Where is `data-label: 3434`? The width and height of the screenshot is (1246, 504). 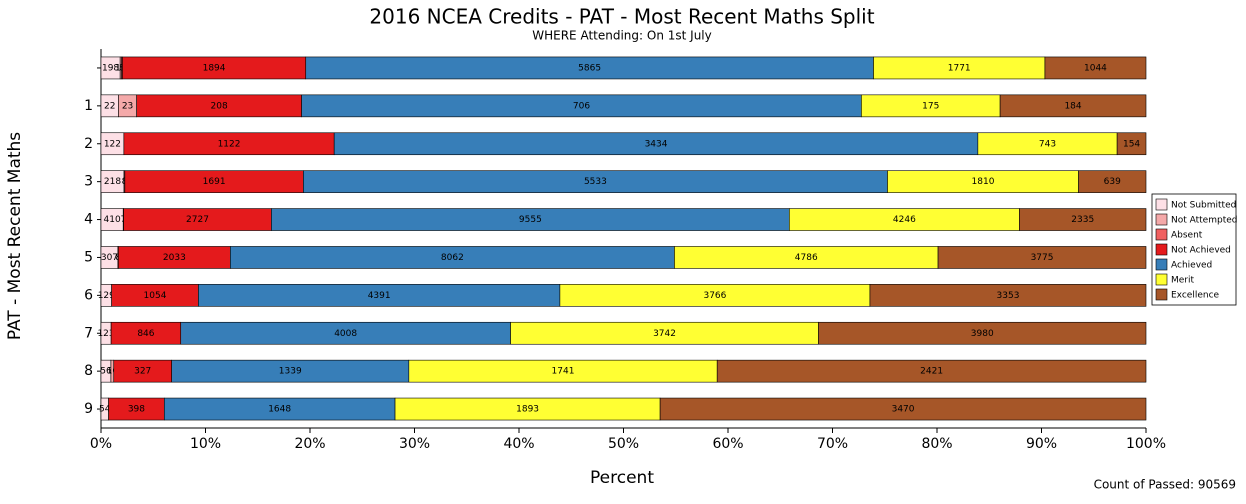
data-label: 3434 is located at coordinates (656, 144).